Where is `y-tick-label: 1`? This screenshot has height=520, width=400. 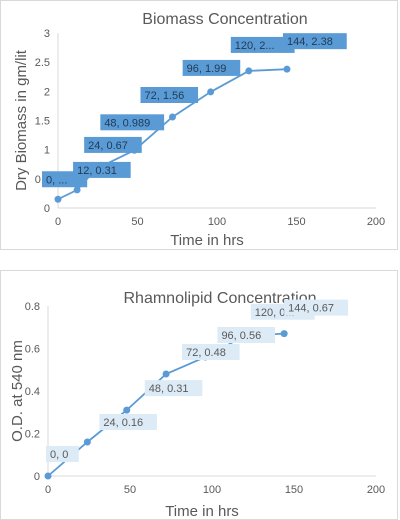
y-tick-label: 1 is located at coordinates (47, 151).